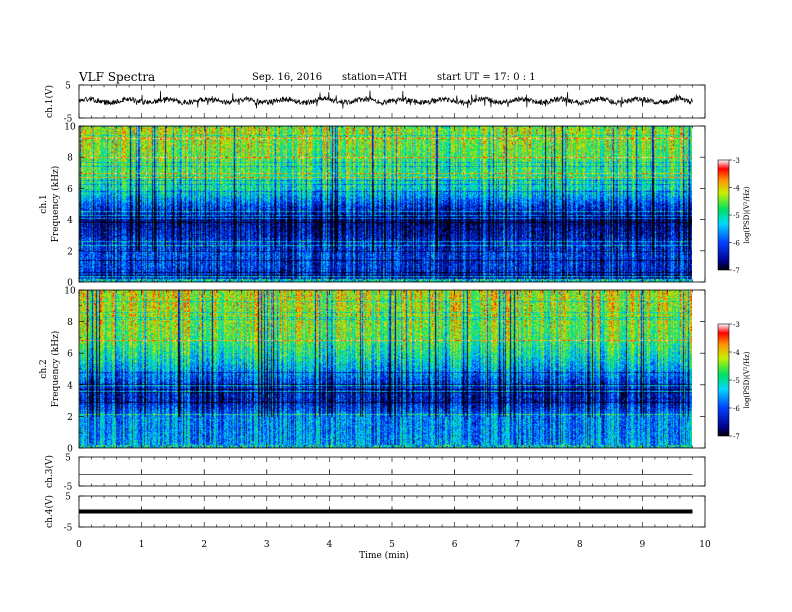  What do you see at coordinates (330, 545) in the screenshot?
I see `x-tick-label: 4` at bounding box center [330, 545].